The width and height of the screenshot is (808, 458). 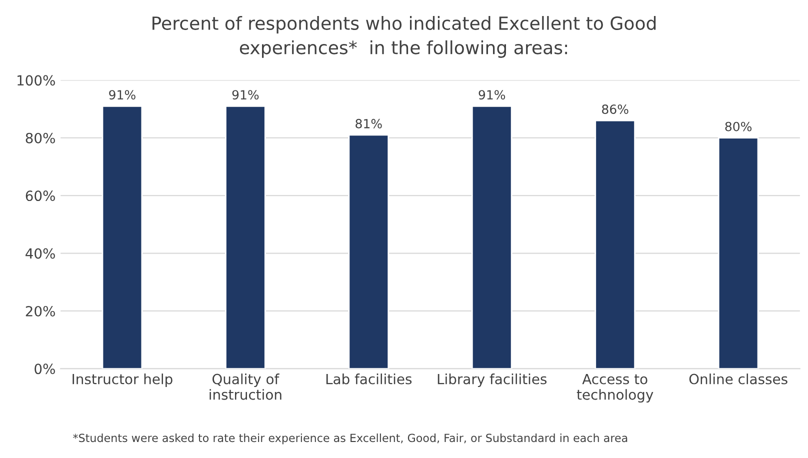 I want to click on data-label: 86%, so click(x=615, y=109).